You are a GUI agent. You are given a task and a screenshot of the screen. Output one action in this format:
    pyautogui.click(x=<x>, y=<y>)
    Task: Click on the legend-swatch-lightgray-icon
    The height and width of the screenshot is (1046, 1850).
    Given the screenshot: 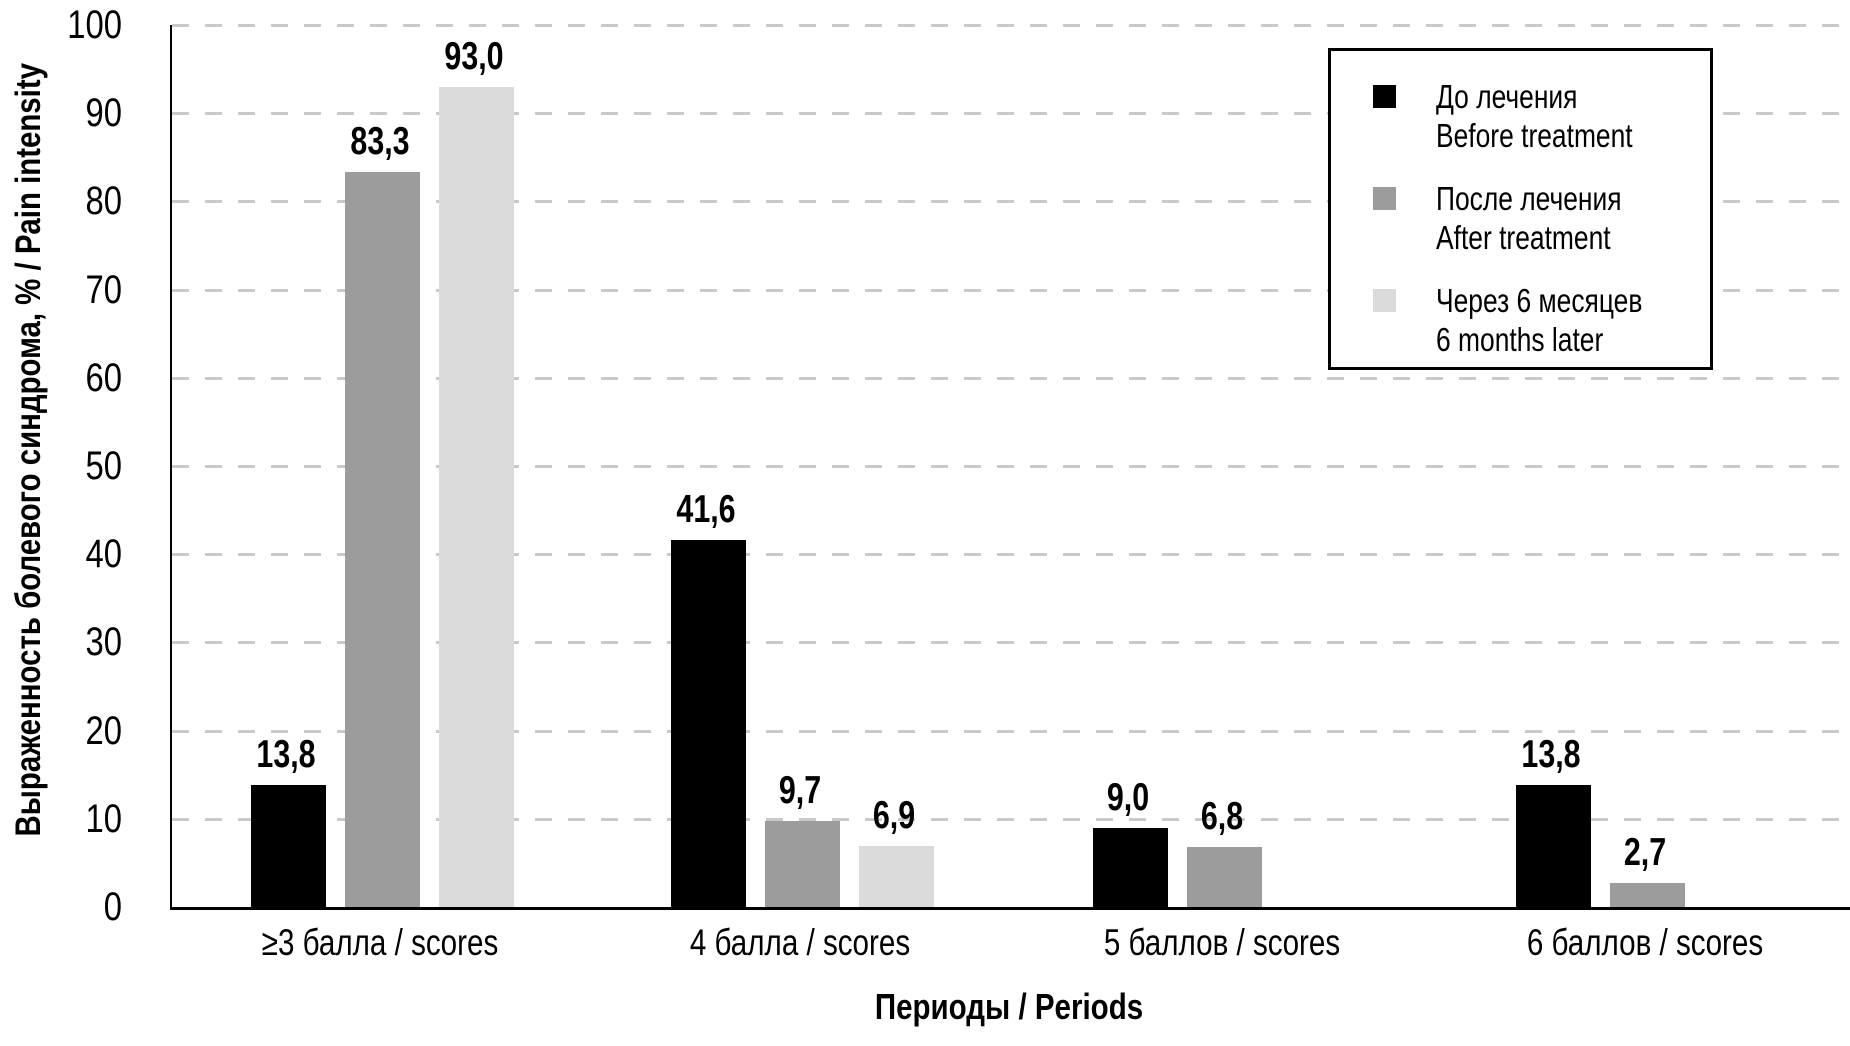 What is the action you would take?
    pyautogui.click(x=1384, y=300)
    